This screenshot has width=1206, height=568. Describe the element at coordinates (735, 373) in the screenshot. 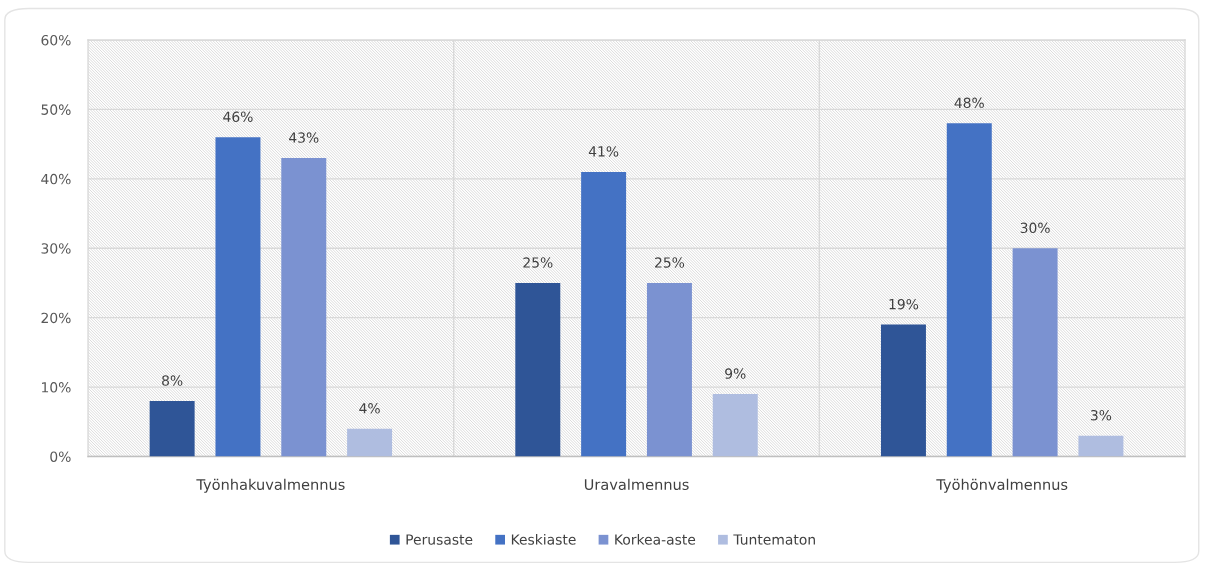

I see `data-label: 9%` at that location.